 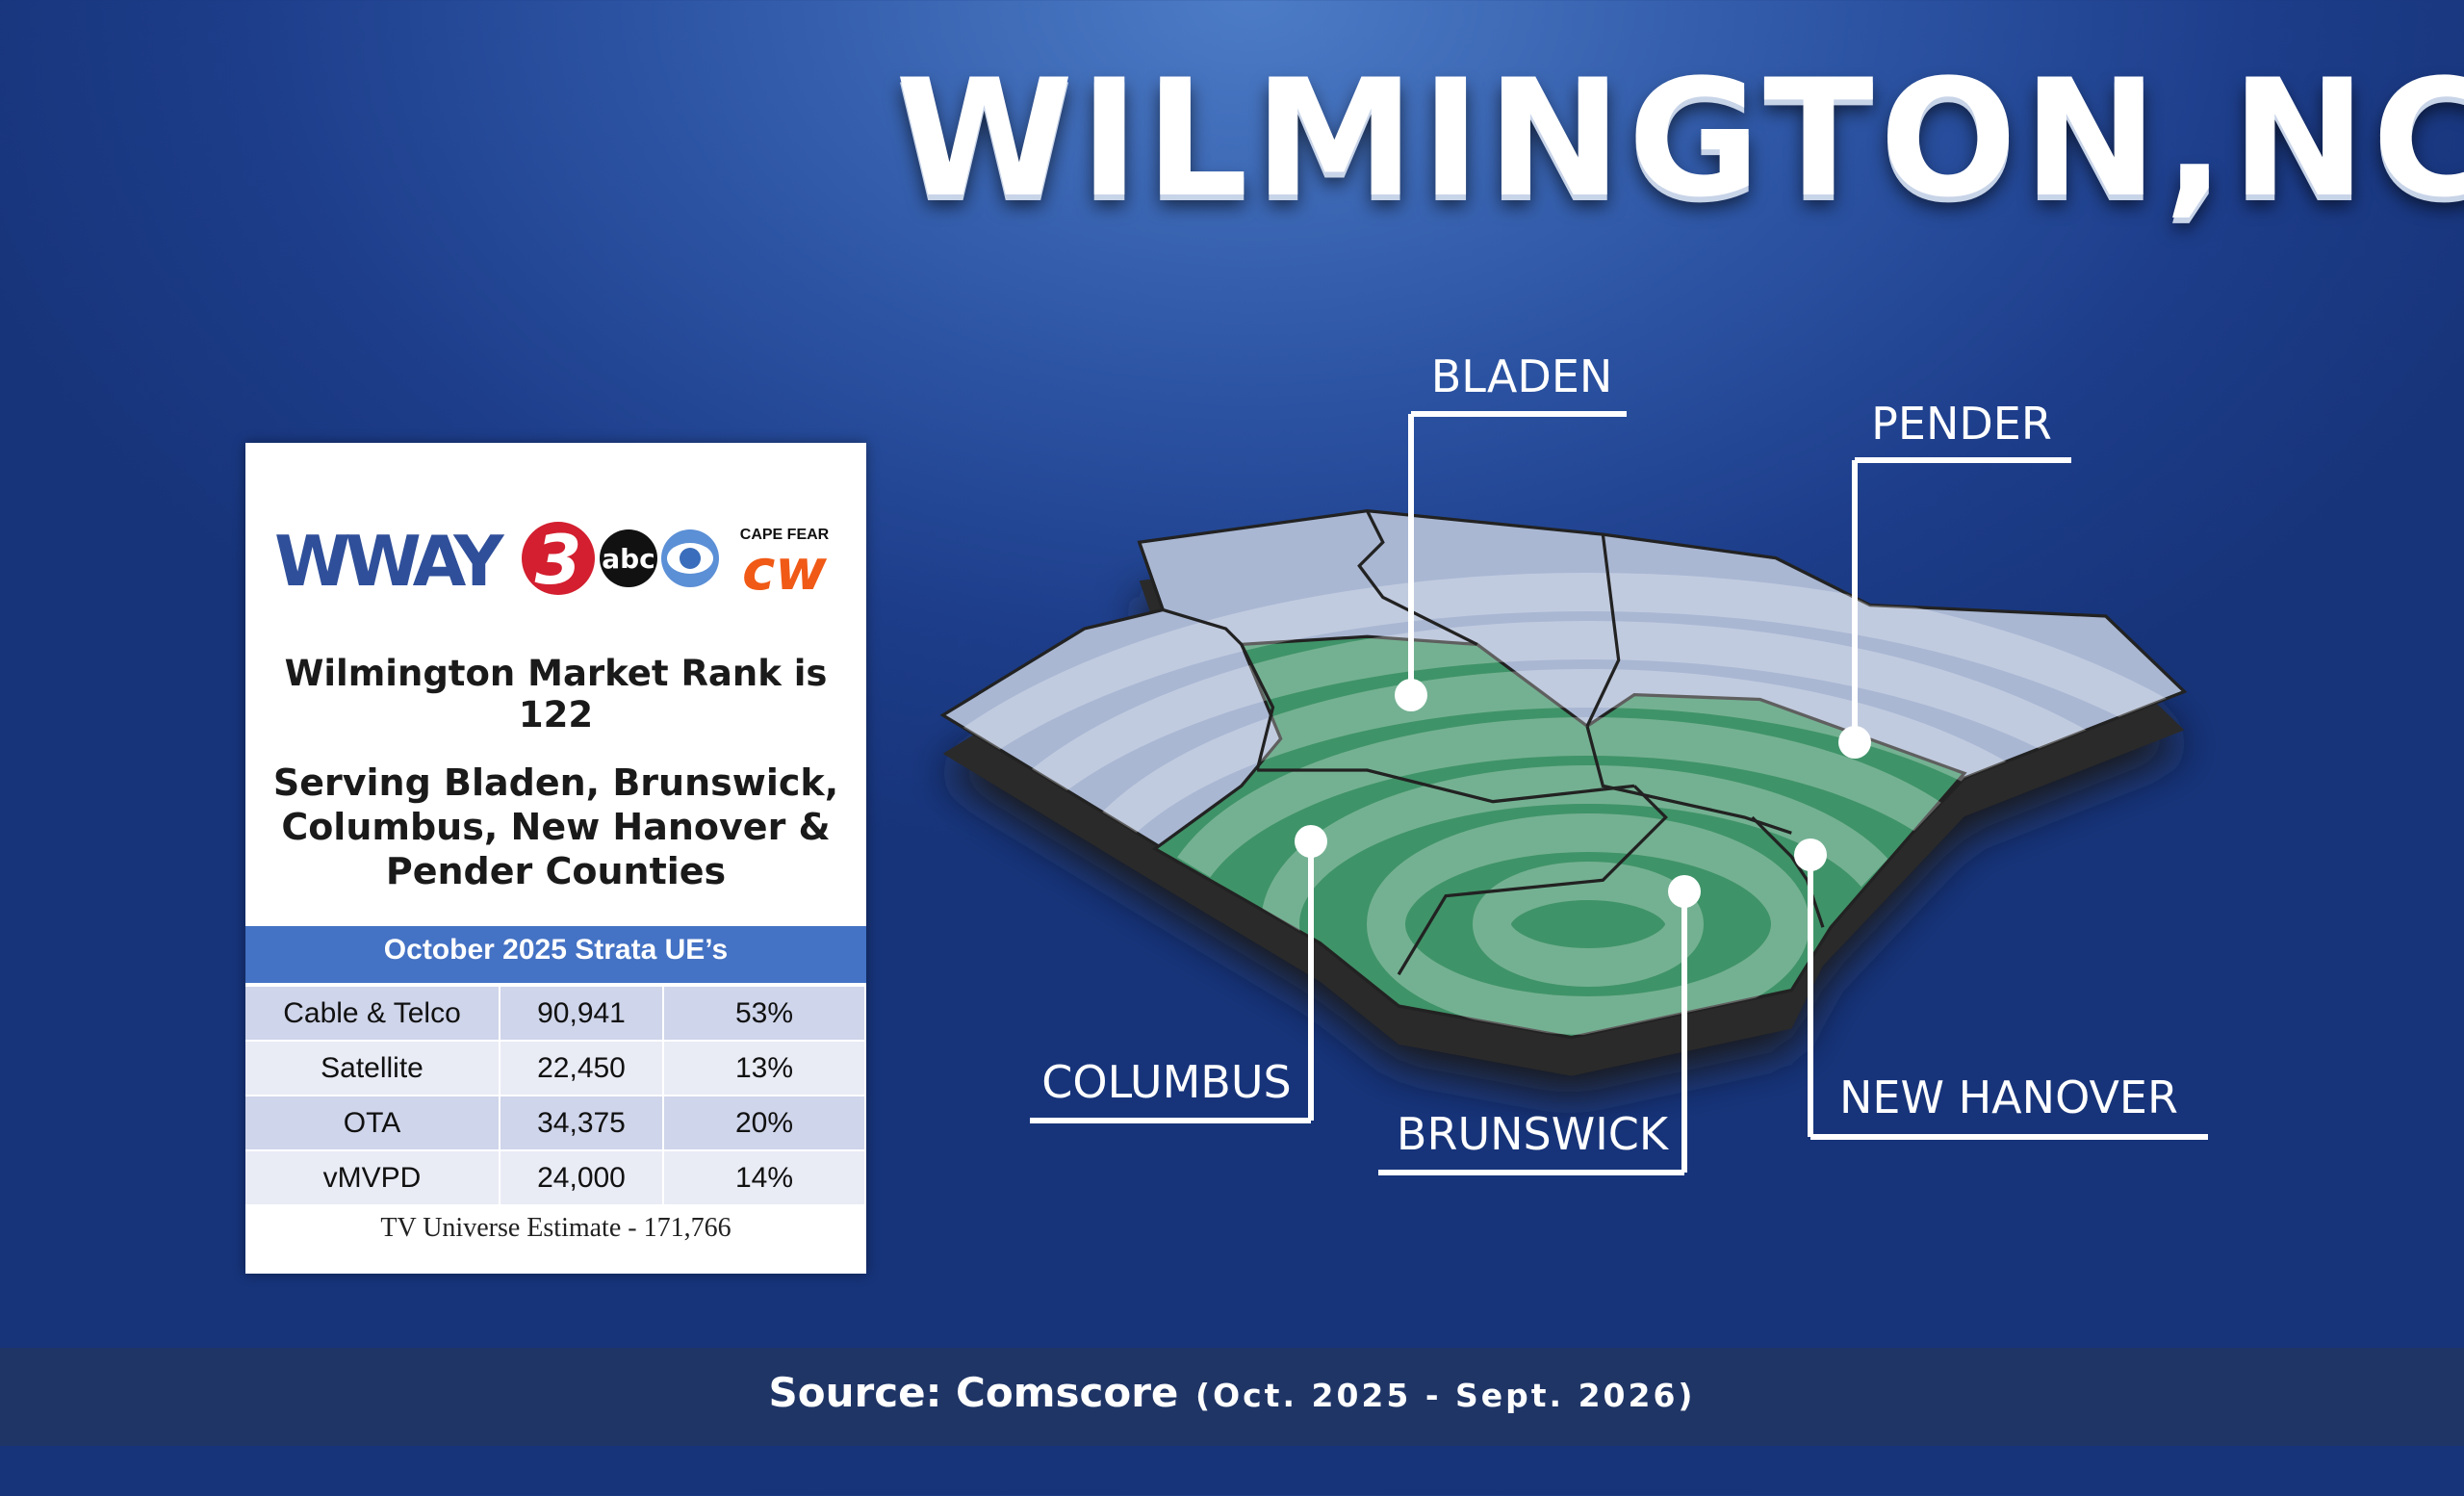 What do you see at coordinates (1166, 1082) in the screenshot?
I see `county-label: COLUMBUS` at bounding box center [1166, 1082].